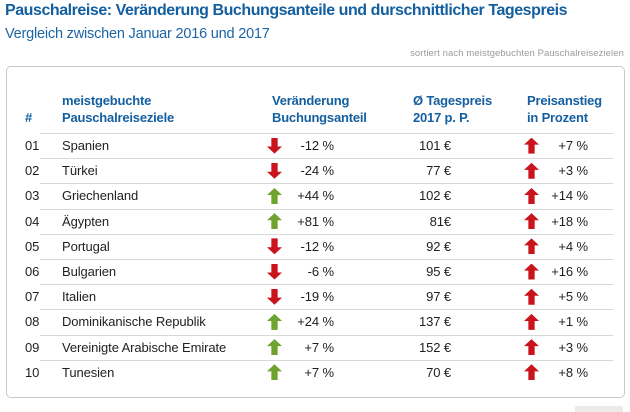 This screenshot has width=630, height=412. What do you see at coordinates (294, 321) in the screenshot?
I see `booking-change-cell: +24 %` at bounding box center [294, 321].